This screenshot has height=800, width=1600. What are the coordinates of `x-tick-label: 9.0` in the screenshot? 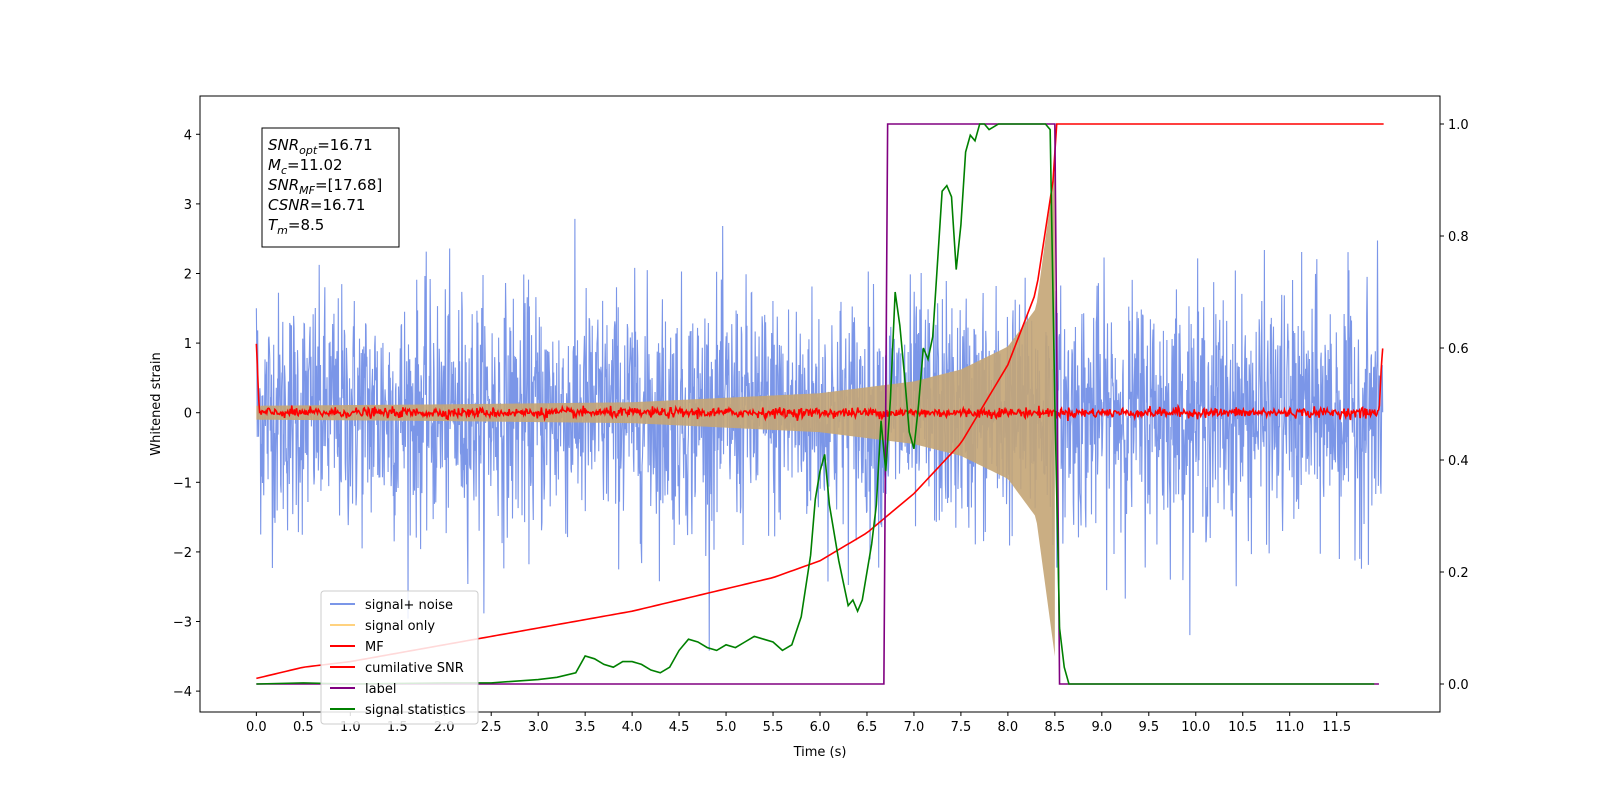 It's located at (1101, 727).